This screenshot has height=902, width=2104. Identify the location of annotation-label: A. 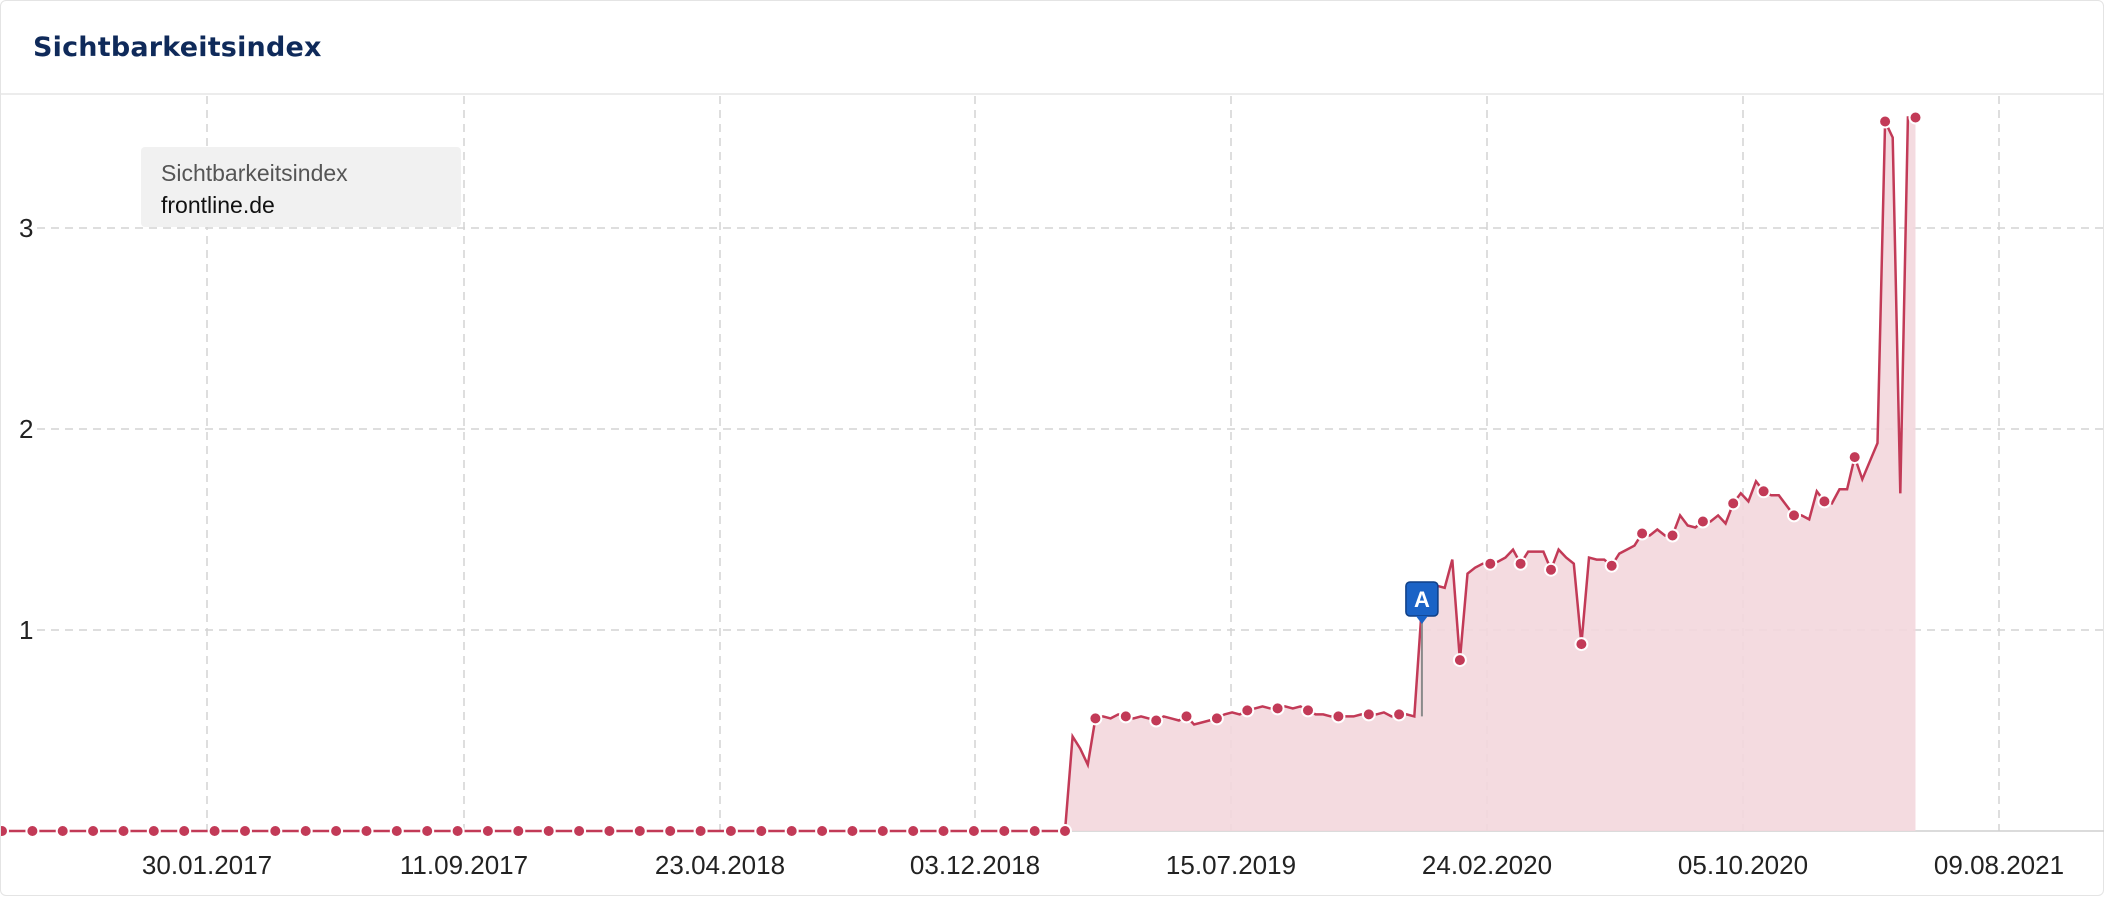
(1422, 599).